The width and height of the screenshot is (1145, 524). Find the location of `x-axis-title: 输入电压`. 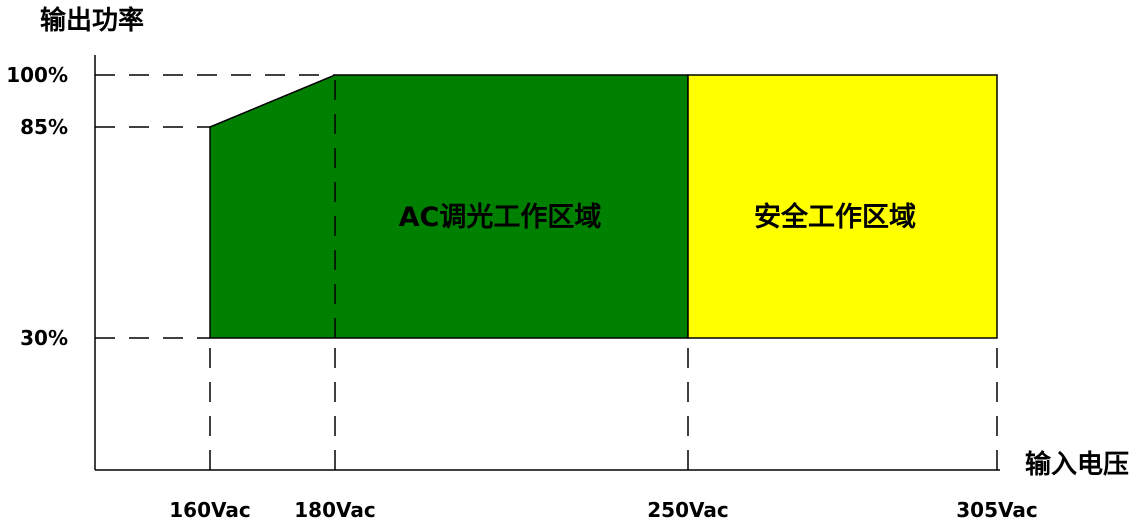

x-axis-title: 输入电压 is located at coordinates (1077, 464).